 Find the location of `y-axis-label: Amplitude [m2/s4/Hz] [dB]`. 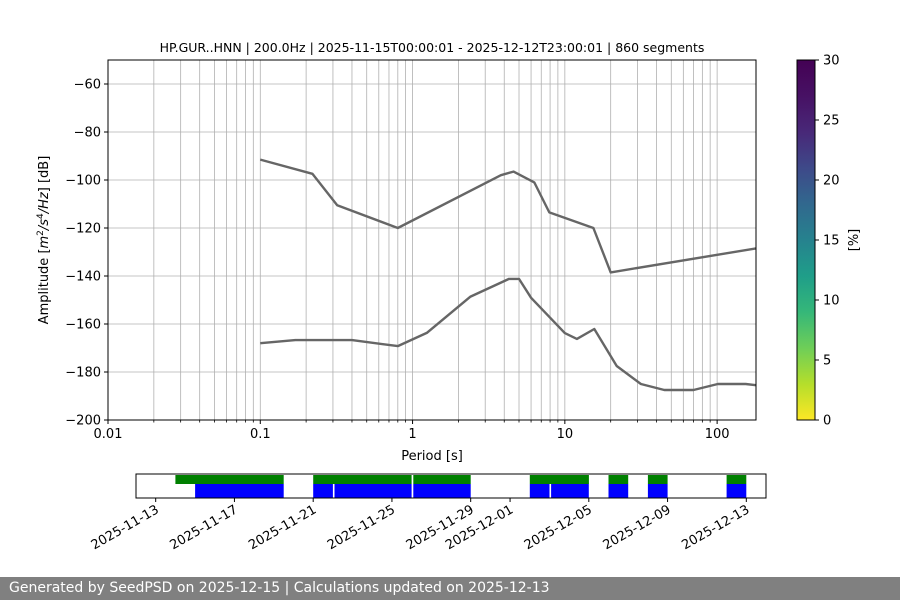

y-axis-label: Amplitude [m2/s4/Hz] [dB] is located at coordinates (44, 240).